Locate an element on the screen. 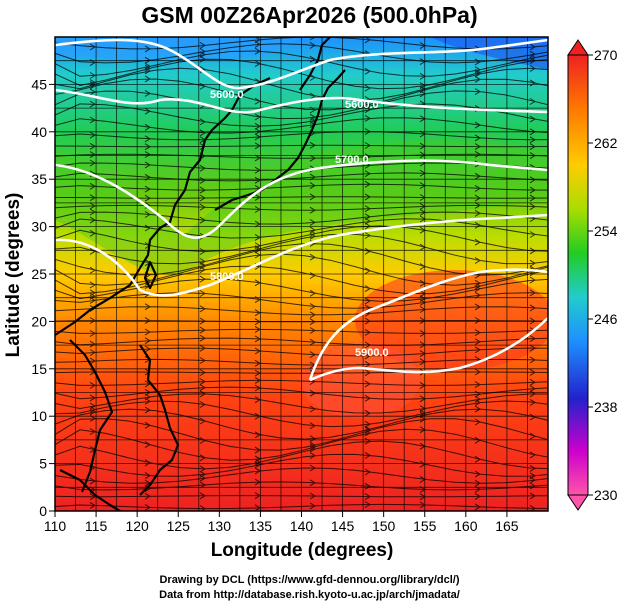 This screenshot has height=605, width=619. x-tick-label: 135 is located at coordinates (261, 526).